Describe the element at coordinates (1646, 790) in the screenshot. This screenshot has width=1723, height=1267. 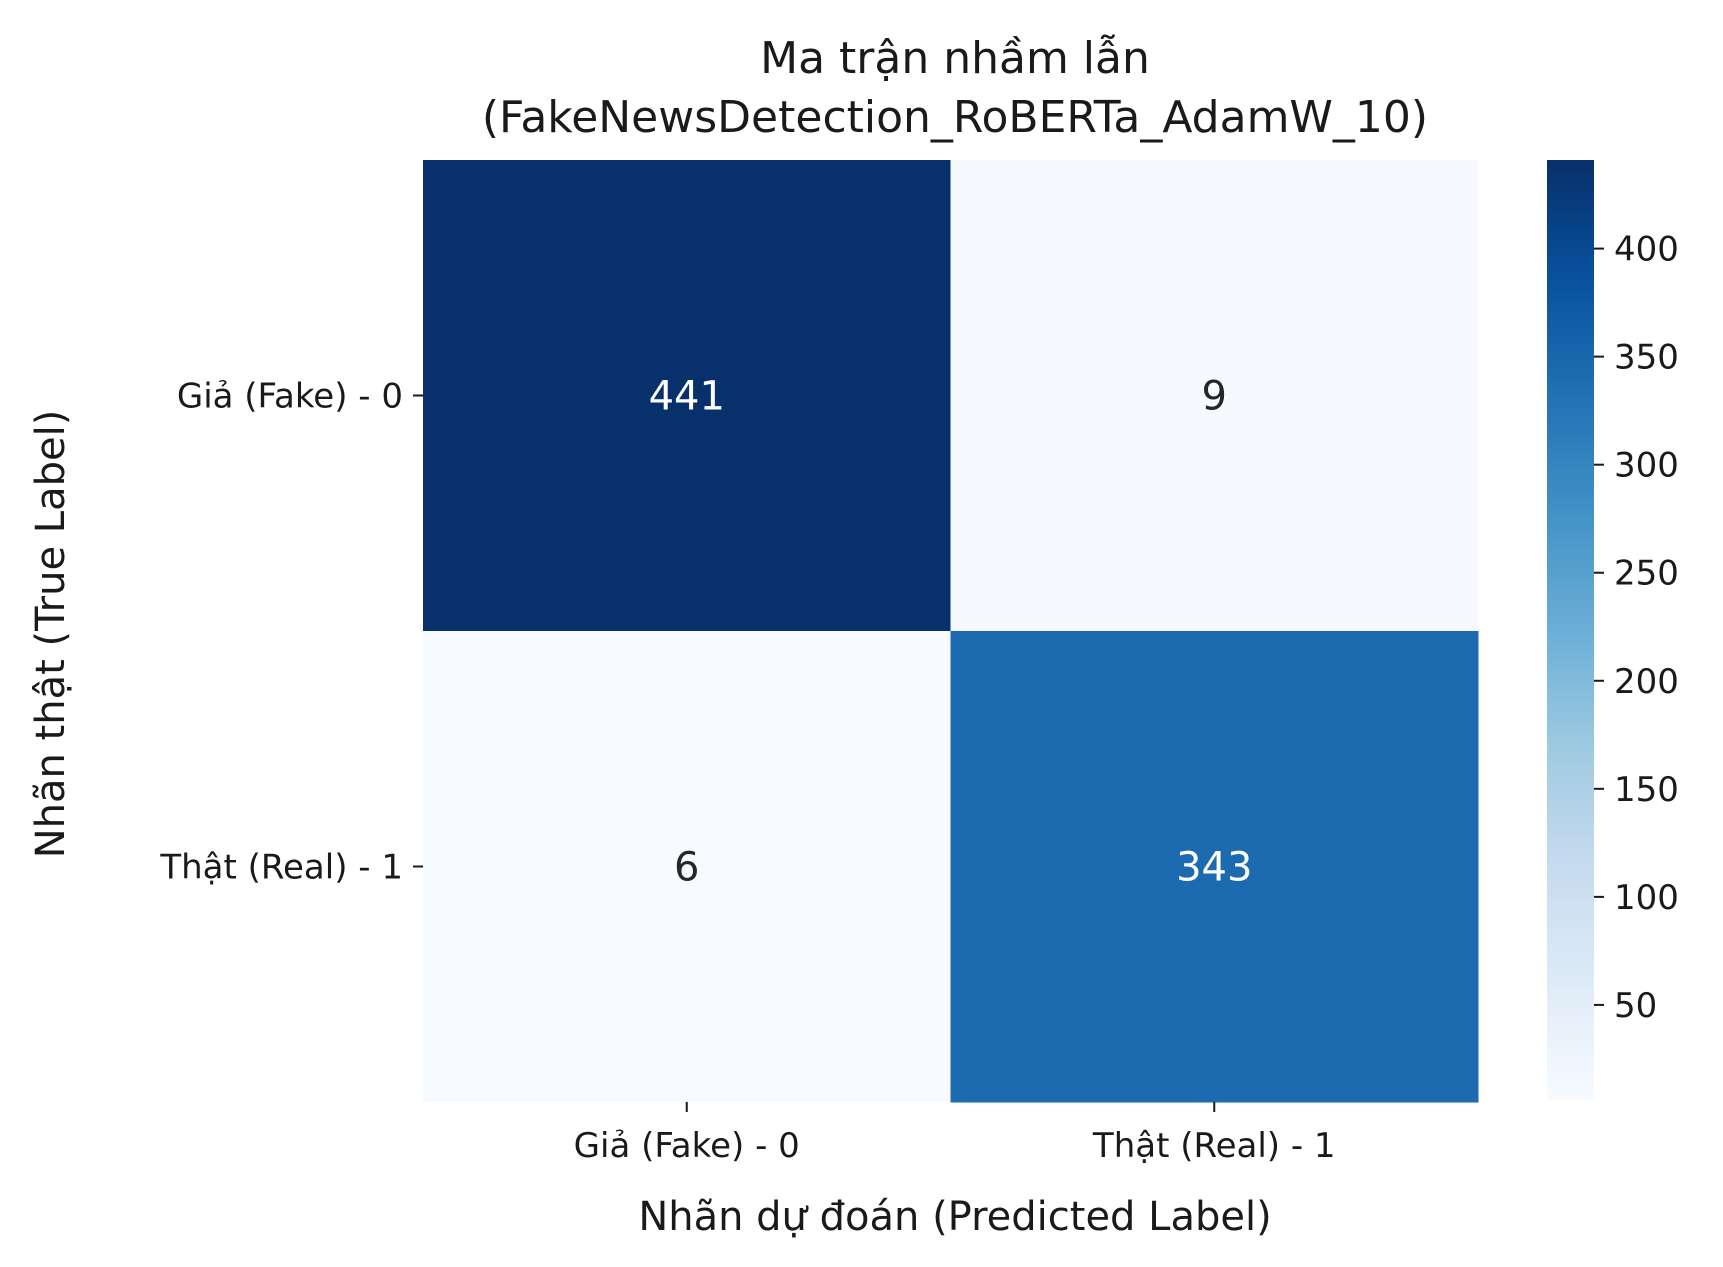
I see `colorbar-tick-label-2: 150` at that location.